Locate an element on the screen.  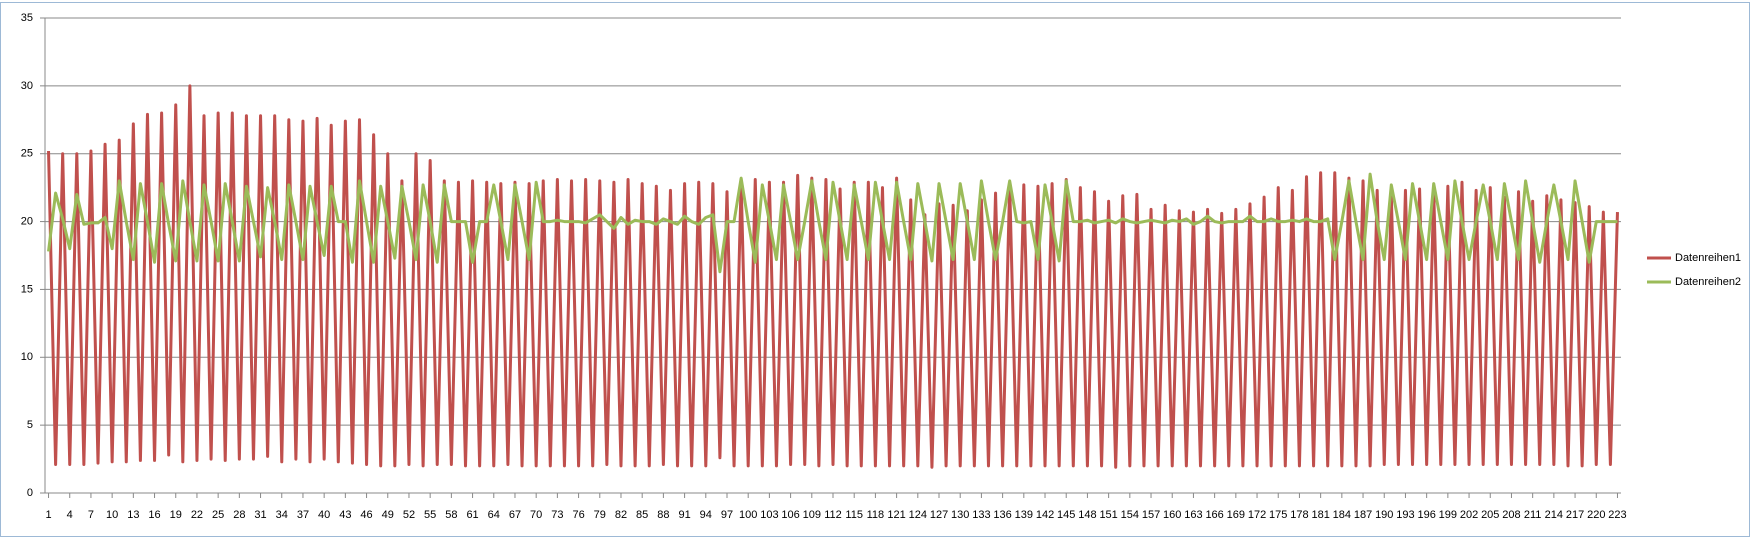
x-tick-label: 82 is located at coordinates (621, 515).